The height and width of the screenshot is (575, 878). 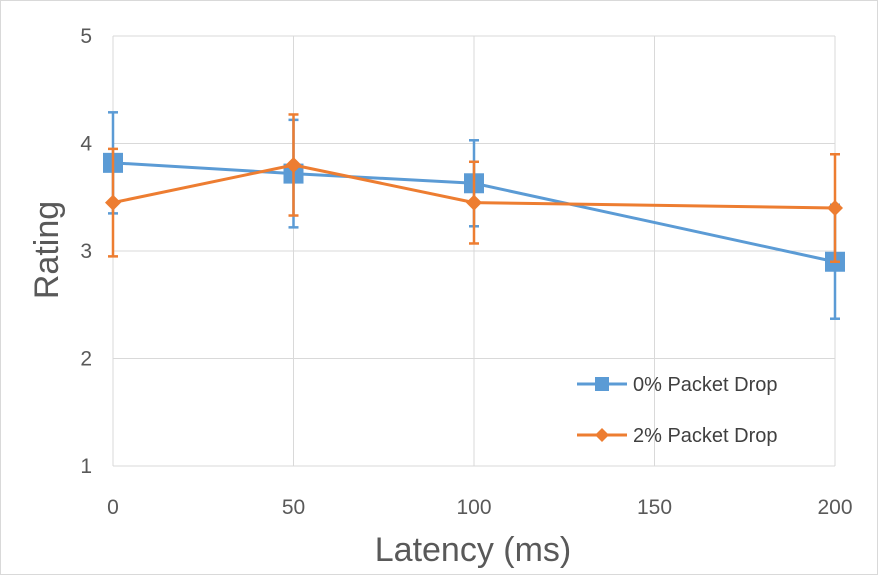 What do you see at coordinates (86, 144) in the screenshot?
I see `y-tick-label: 4` at bounding box center [86, 144].